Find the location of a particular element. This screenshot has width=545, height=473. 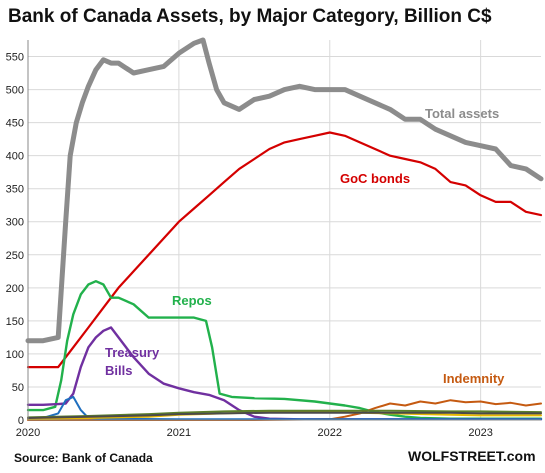

y-tick-label: 550 is located at coordinates (15, 58).